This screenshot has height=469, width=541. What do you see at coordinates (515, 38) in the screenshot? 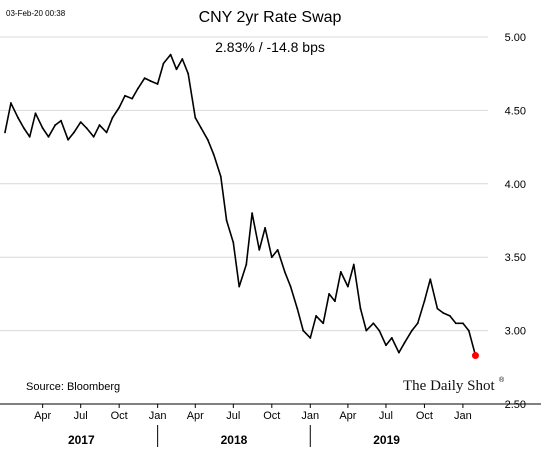
I see `y-tick-label: 5.00` at bounding box center [515, 38].